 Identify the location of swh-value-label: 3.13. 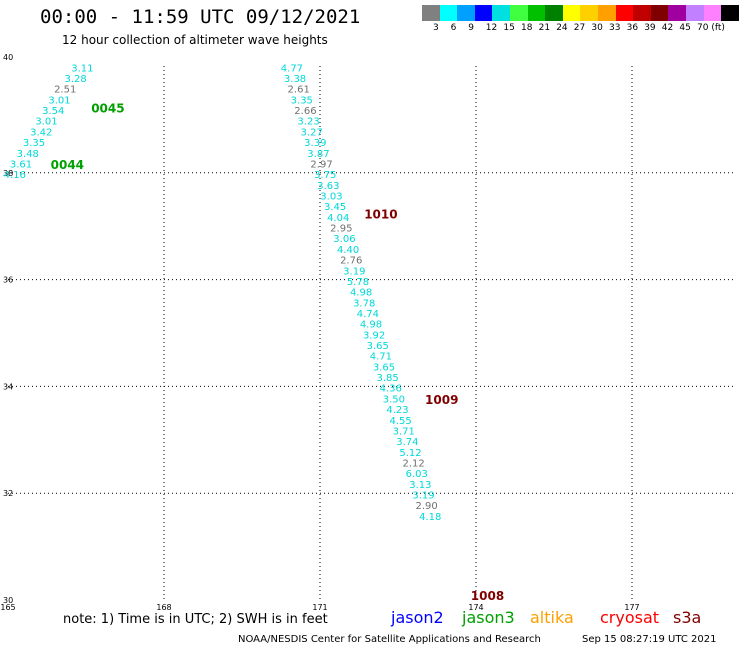
(420, 485).